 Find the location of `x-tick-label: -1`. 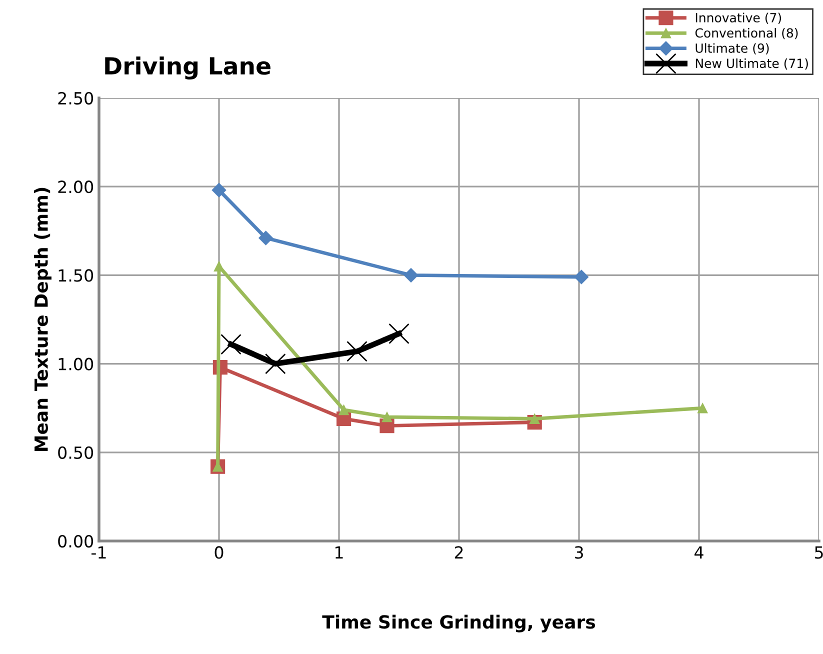

x-tick-label: -1 is located at coordinates (99, 552).